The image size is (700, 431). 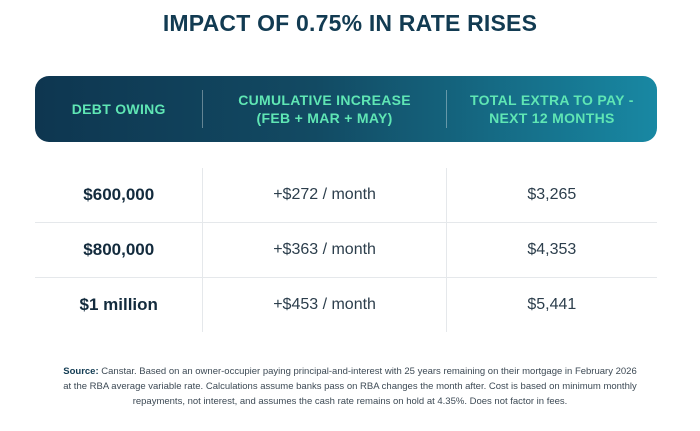 What do you see at coordinates (552, 249) in the screenshot?
I see `total-cell: $4,353` at bounding box center [552, 249].